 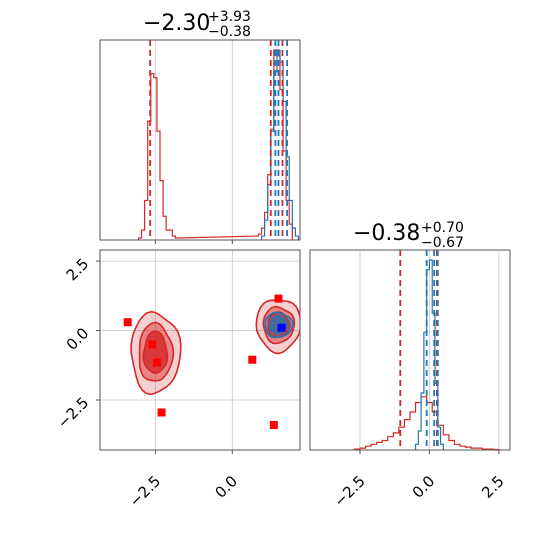 What do you see at coordinates (229, 17) in the screenshot?
I see `title-param-1-sup: +3.93` at bounding box center [229, 17].